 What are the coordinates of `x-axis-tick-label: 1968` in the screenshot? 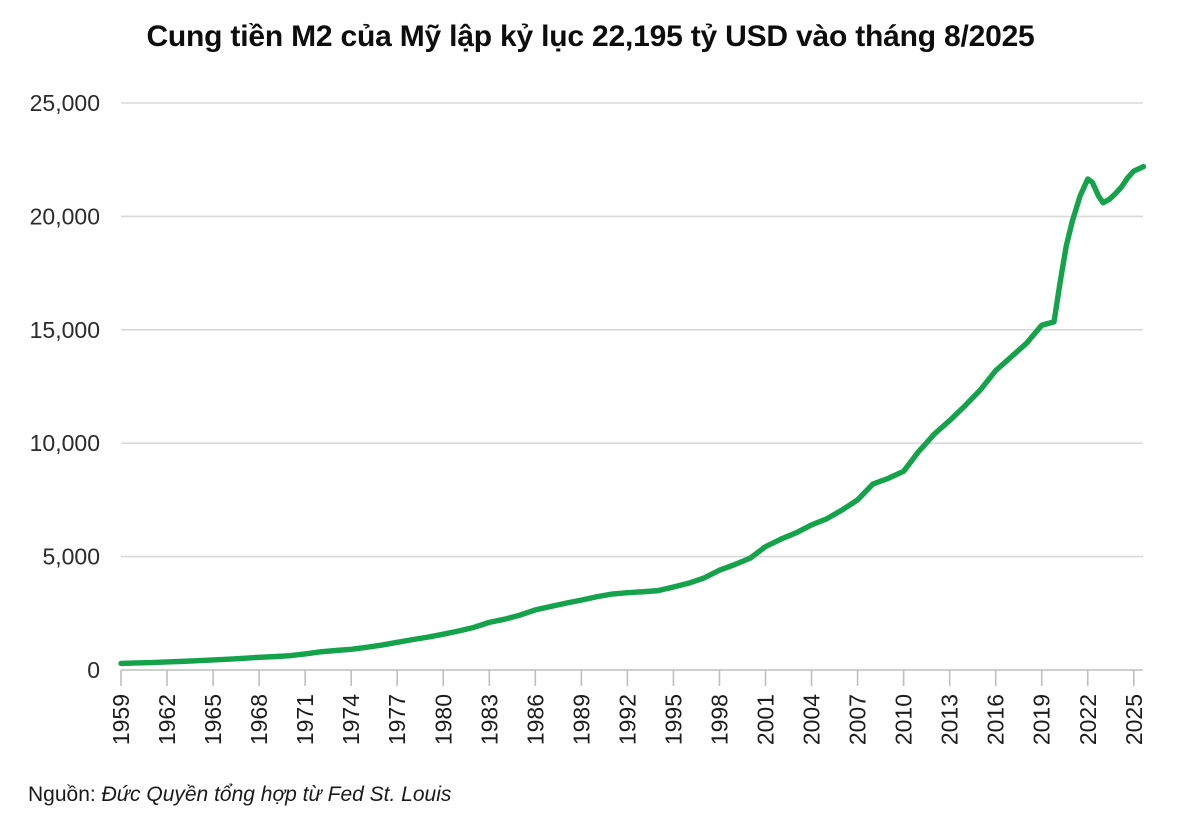 It's located at (259, 719).